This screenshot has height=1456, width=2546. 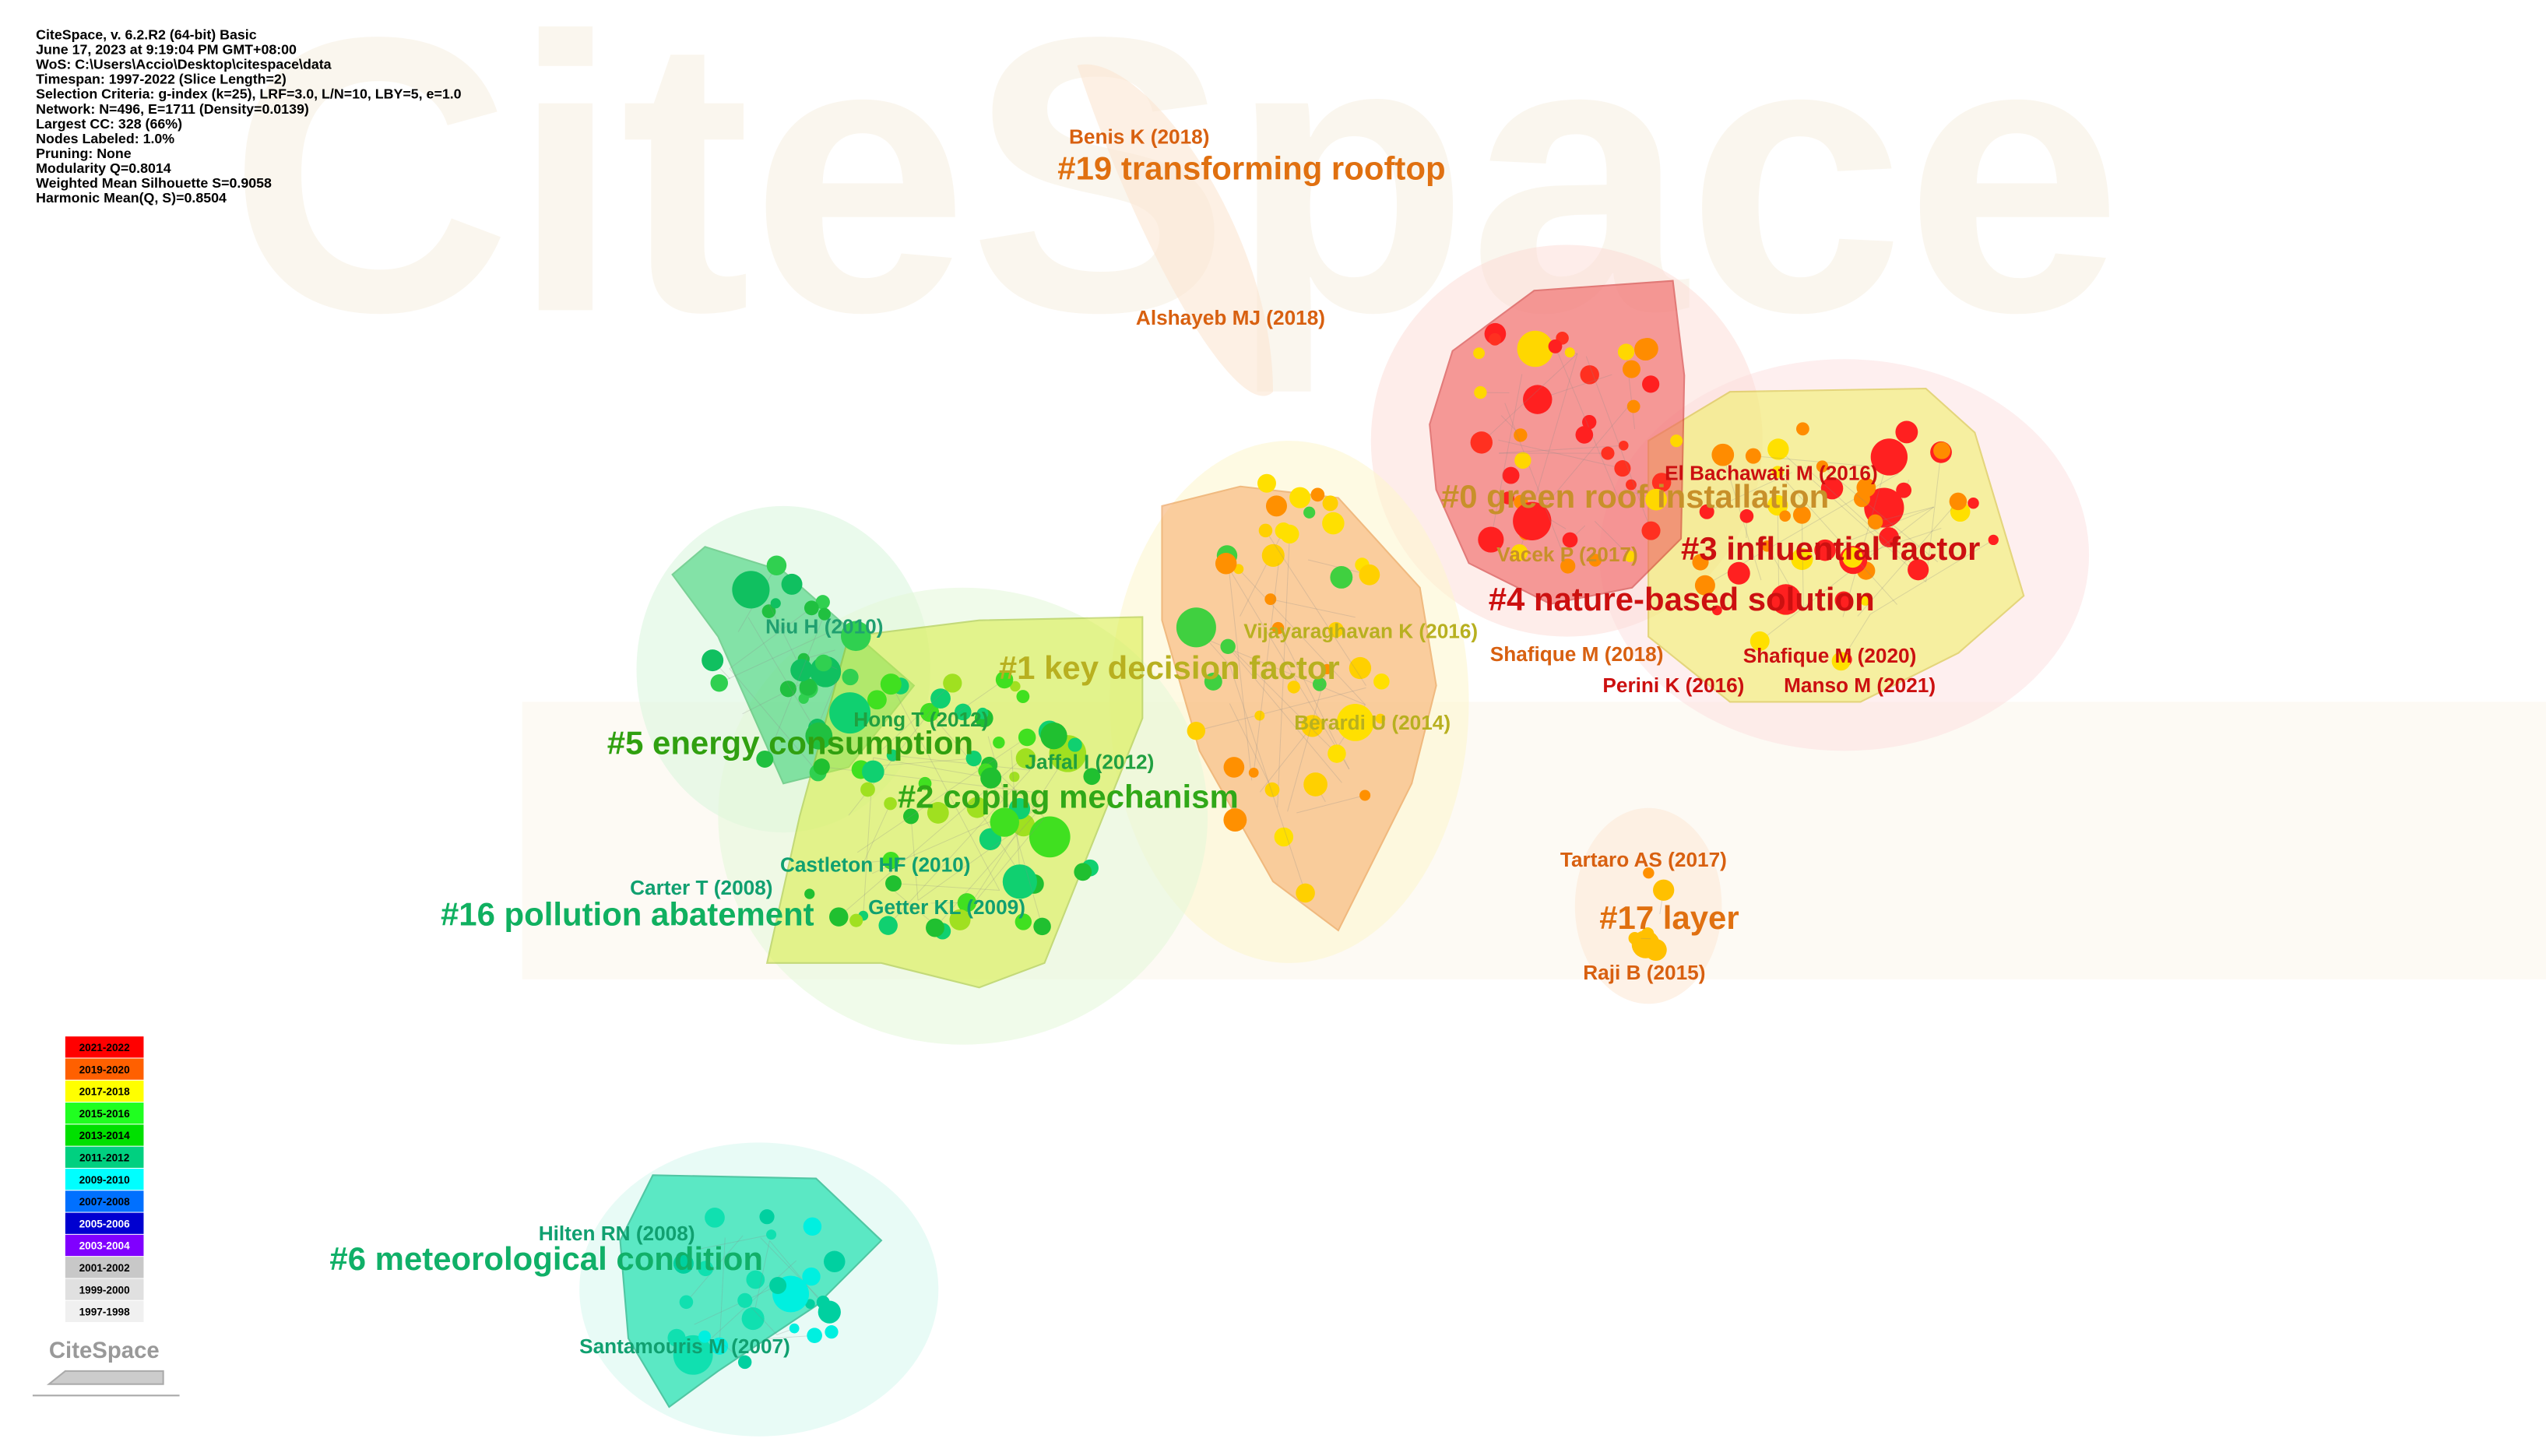 I want to click on node-label: Vijayaraghavan K (2016), so click(x=1360, y=631).